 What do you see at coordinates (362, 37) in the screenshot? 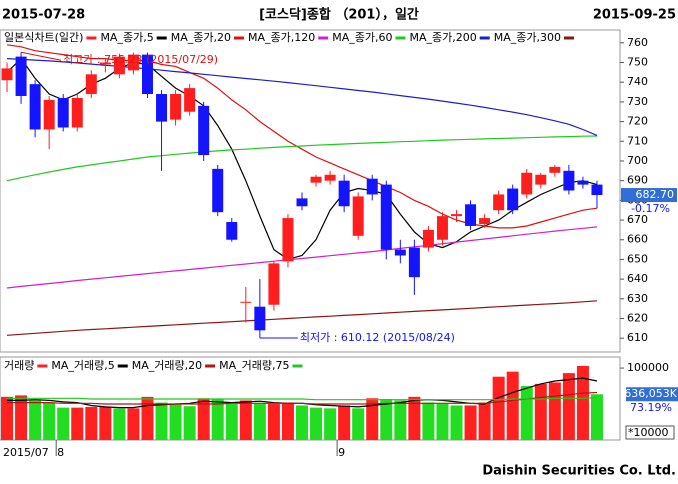
I see `legend-label: MA_종가,60` at bounding box center [362, 37].